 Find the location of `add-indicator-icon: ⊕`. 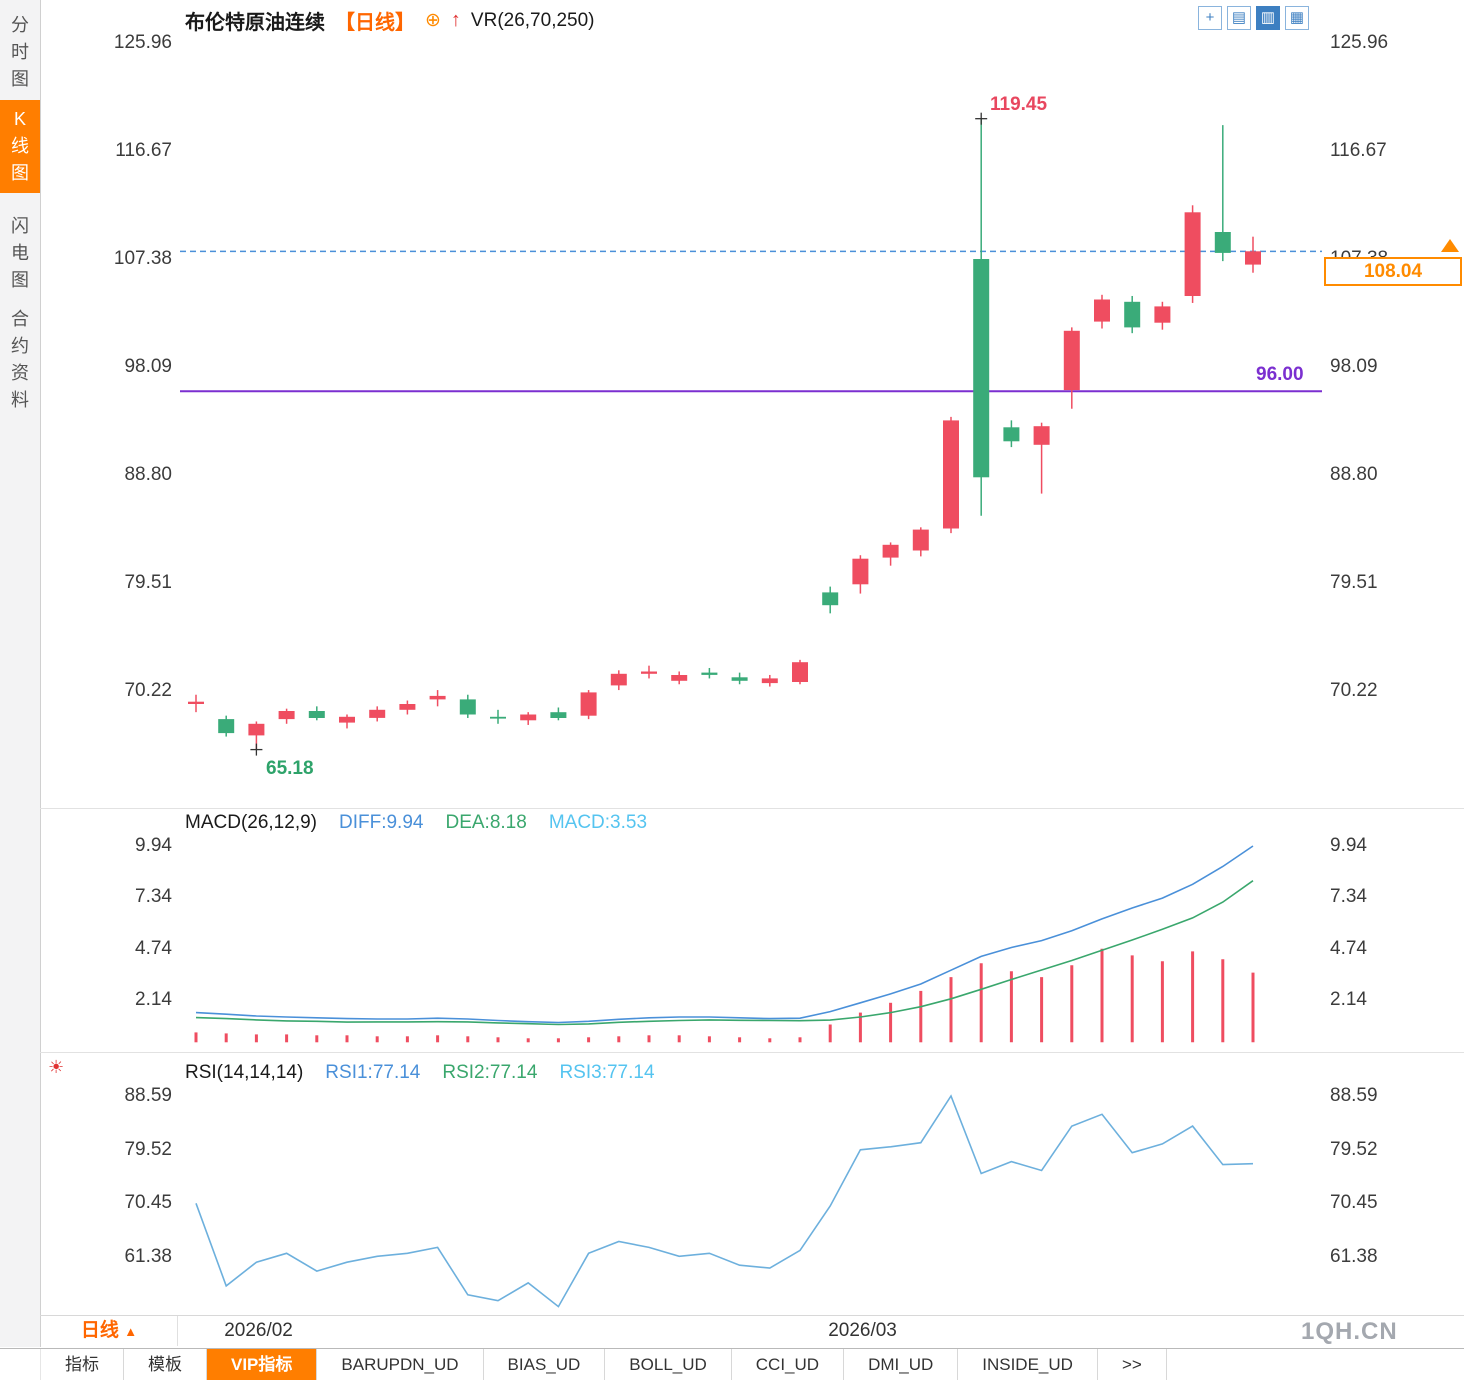

add-indicator-icon: ⊕ is located at coordinates (433, 20).